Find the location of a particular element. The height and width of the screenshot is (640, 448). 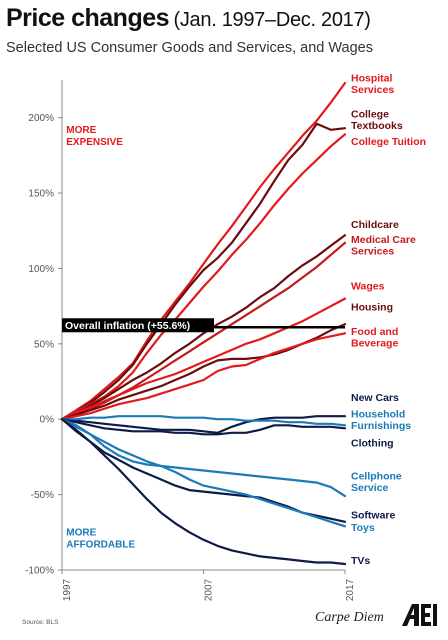

series-label-college-textbooks: College is located at coordinates (370, 115).